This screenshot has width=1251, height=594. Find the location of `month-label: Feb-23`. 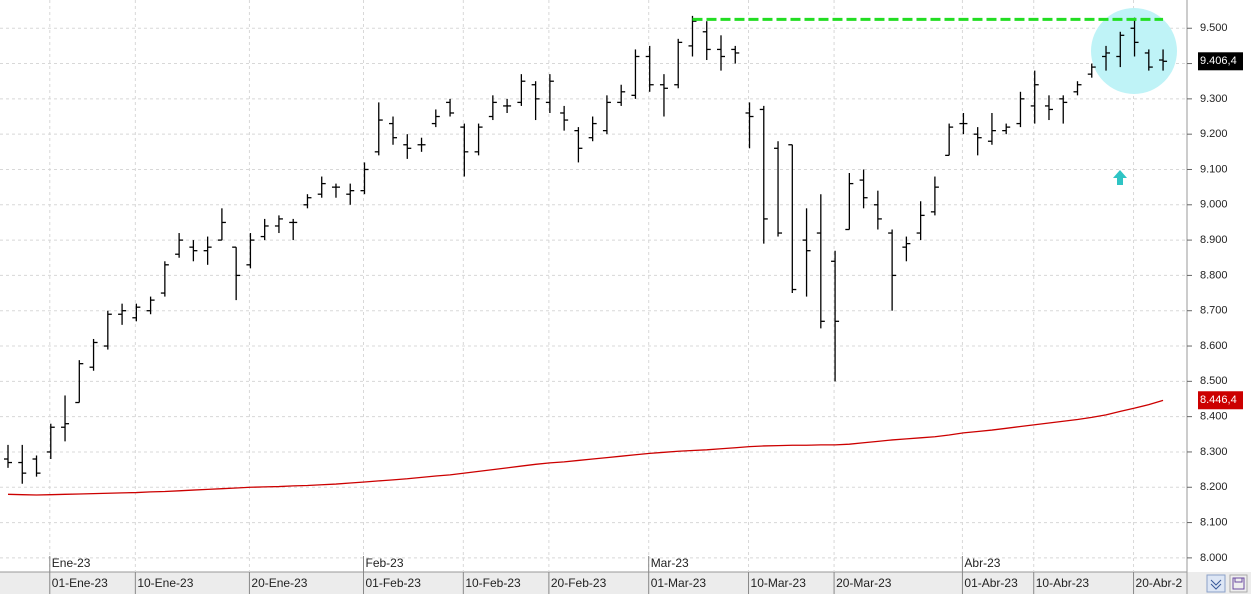

month-label: Feb-23 is located at coordinates (385, 563).